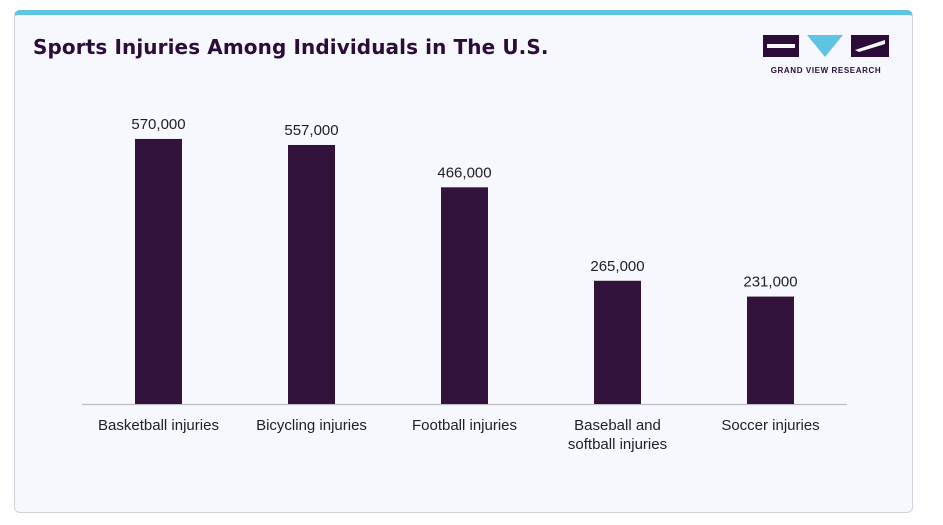 The width and height of the screenshot is (943, 525). I want to click on x-tick-label: Bicycling injuries, so click(311, 425).